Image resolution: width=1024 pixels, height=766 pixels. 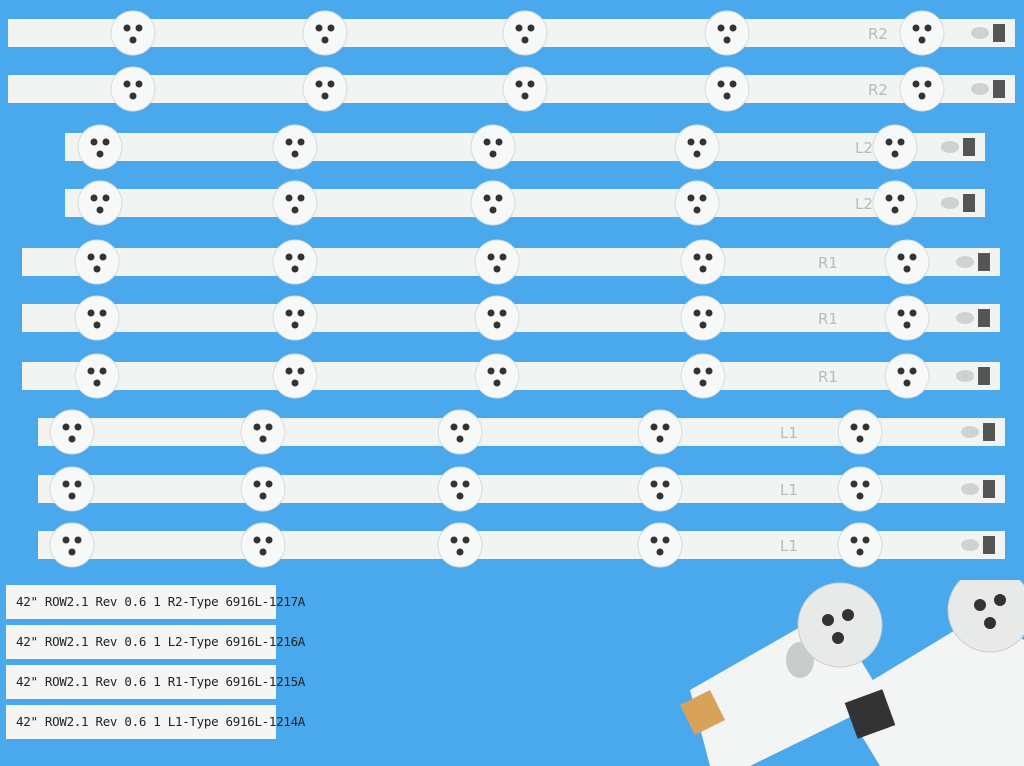 I want to click on closeup-socket-end, so click(x=932, y=673).